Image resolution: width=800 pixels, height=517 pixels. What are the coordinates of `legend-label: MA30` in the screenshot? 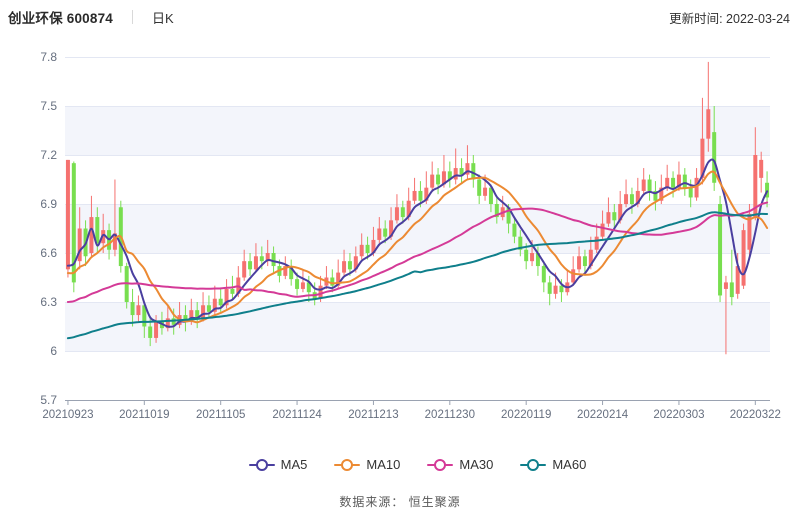 It's located at (476, 464).